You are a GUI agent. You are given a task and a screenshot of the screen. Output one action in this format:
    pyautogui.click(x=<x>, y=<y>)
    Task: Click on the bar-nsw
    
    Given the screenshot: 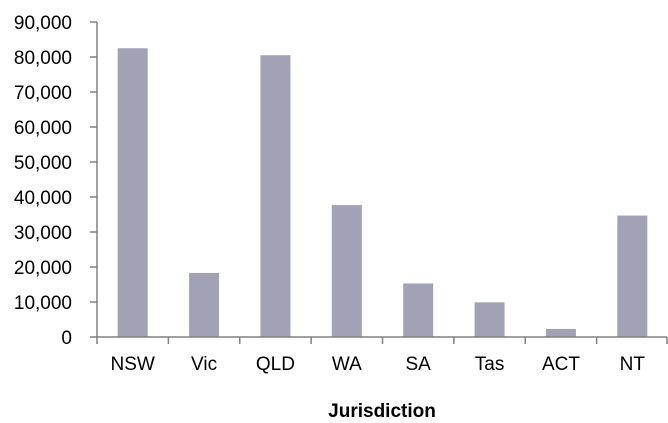 What is the action you would take?
    pyautogui.click(x=132, y=192)
    